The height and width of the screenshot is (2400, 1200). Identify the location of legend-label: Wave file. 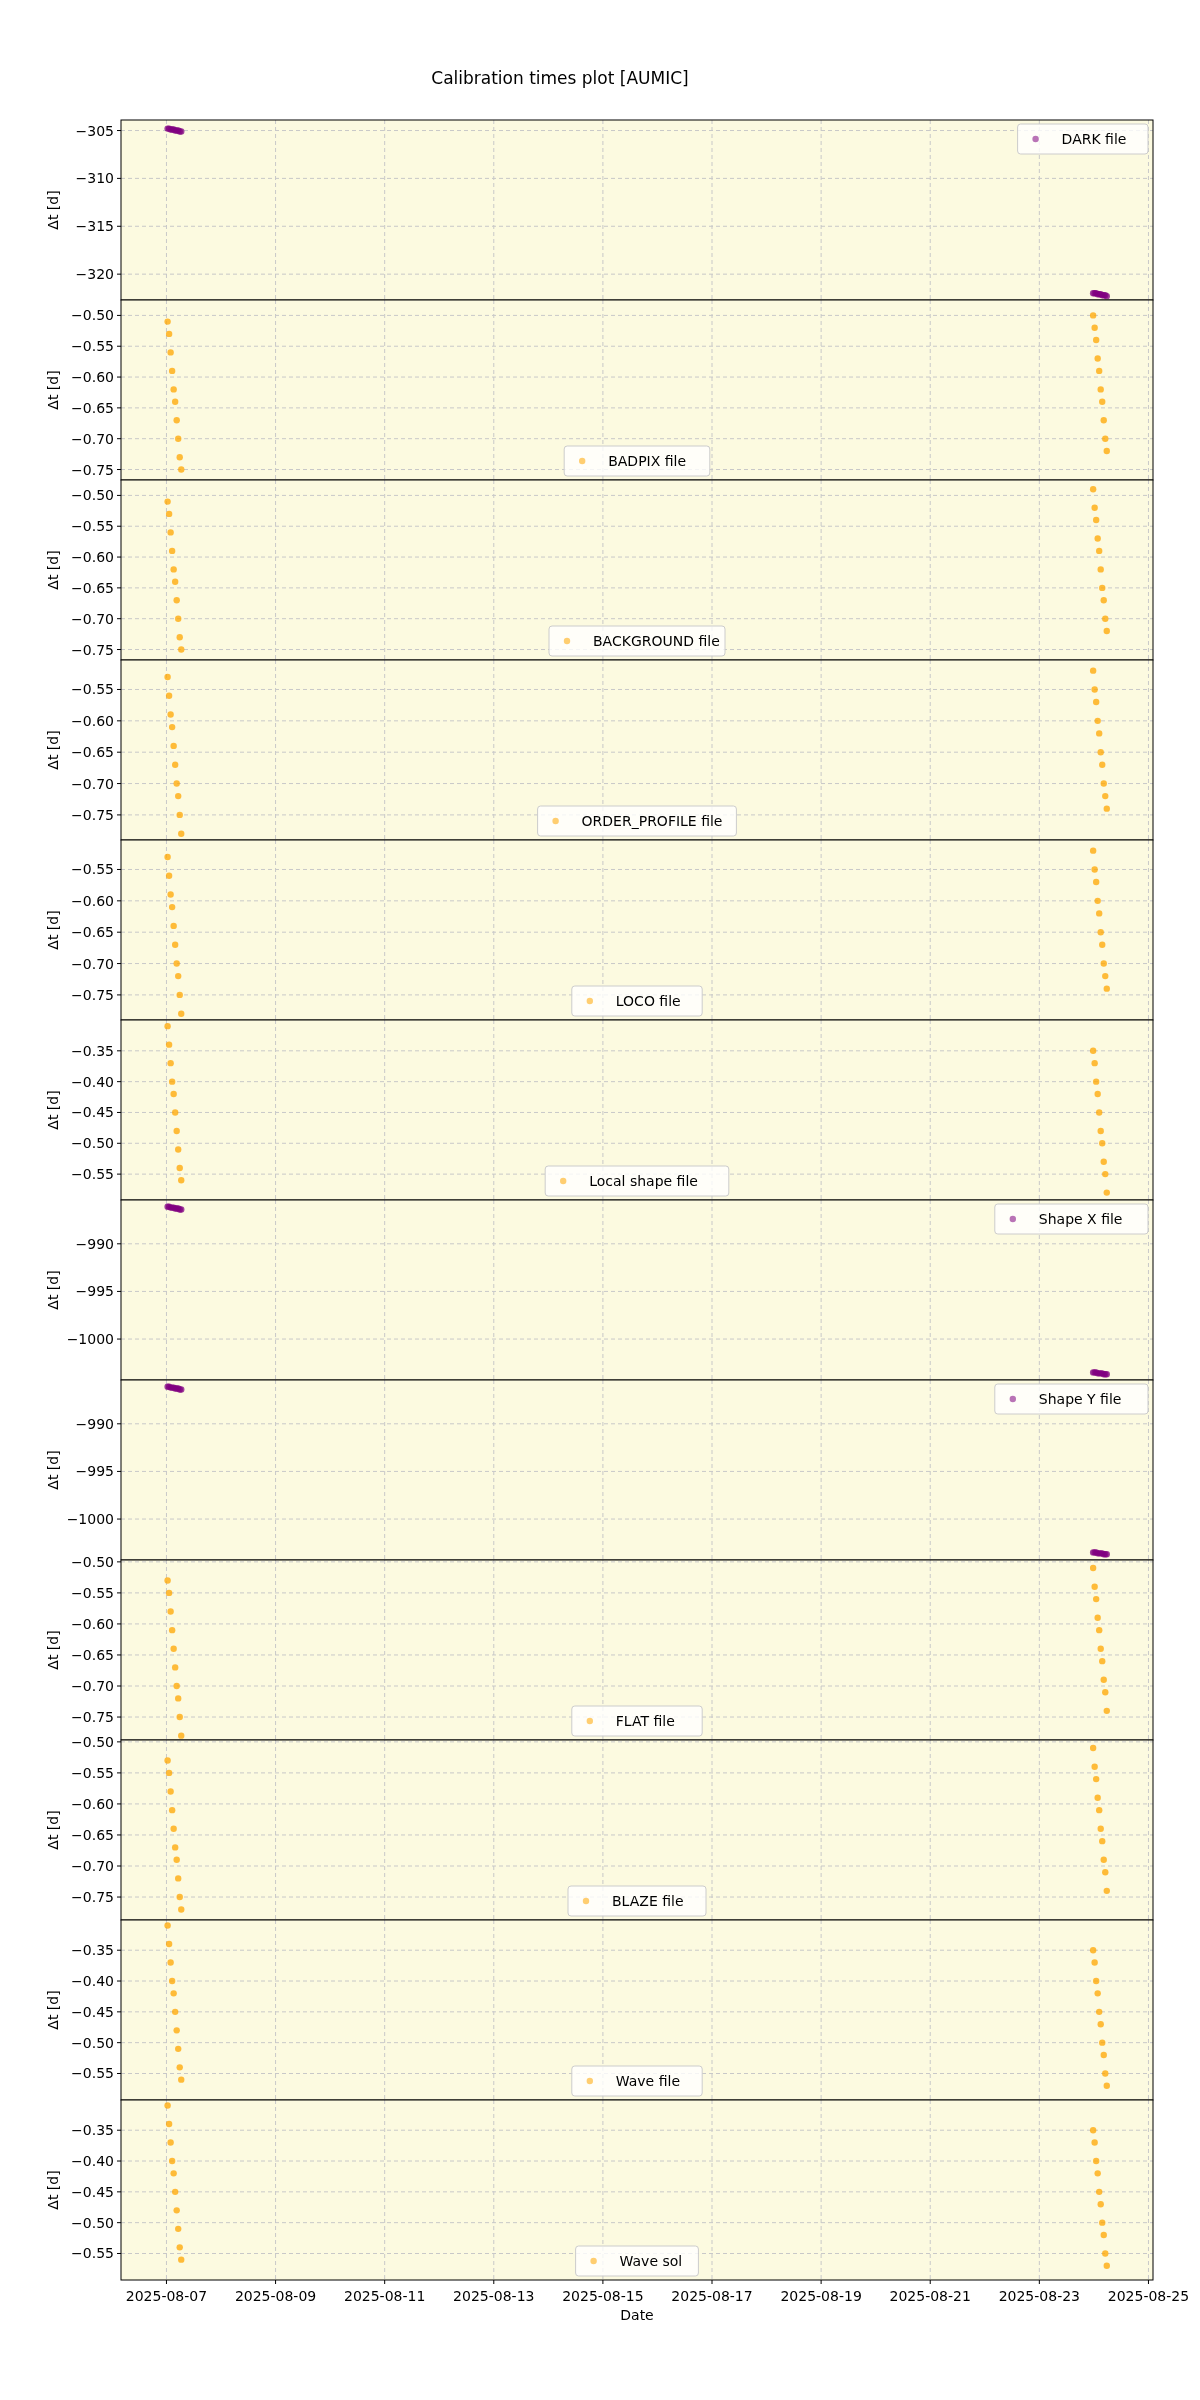
(647, 2081).